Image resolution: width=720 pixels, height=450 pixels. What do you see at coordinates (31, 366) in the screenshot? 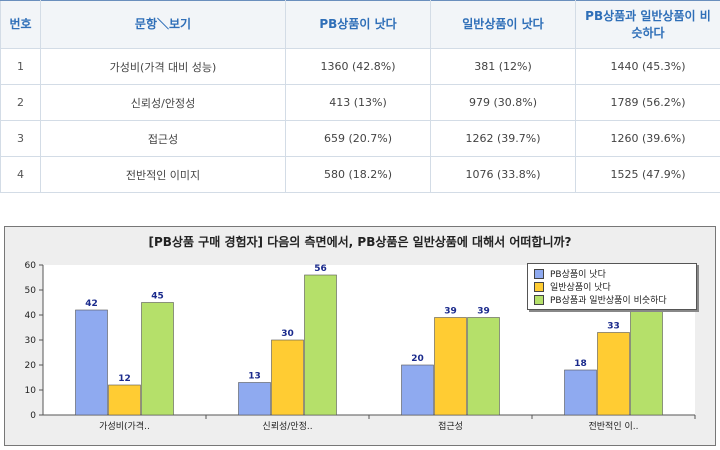
I see `y-tick-label: 20` at bounding box center [31, 366].